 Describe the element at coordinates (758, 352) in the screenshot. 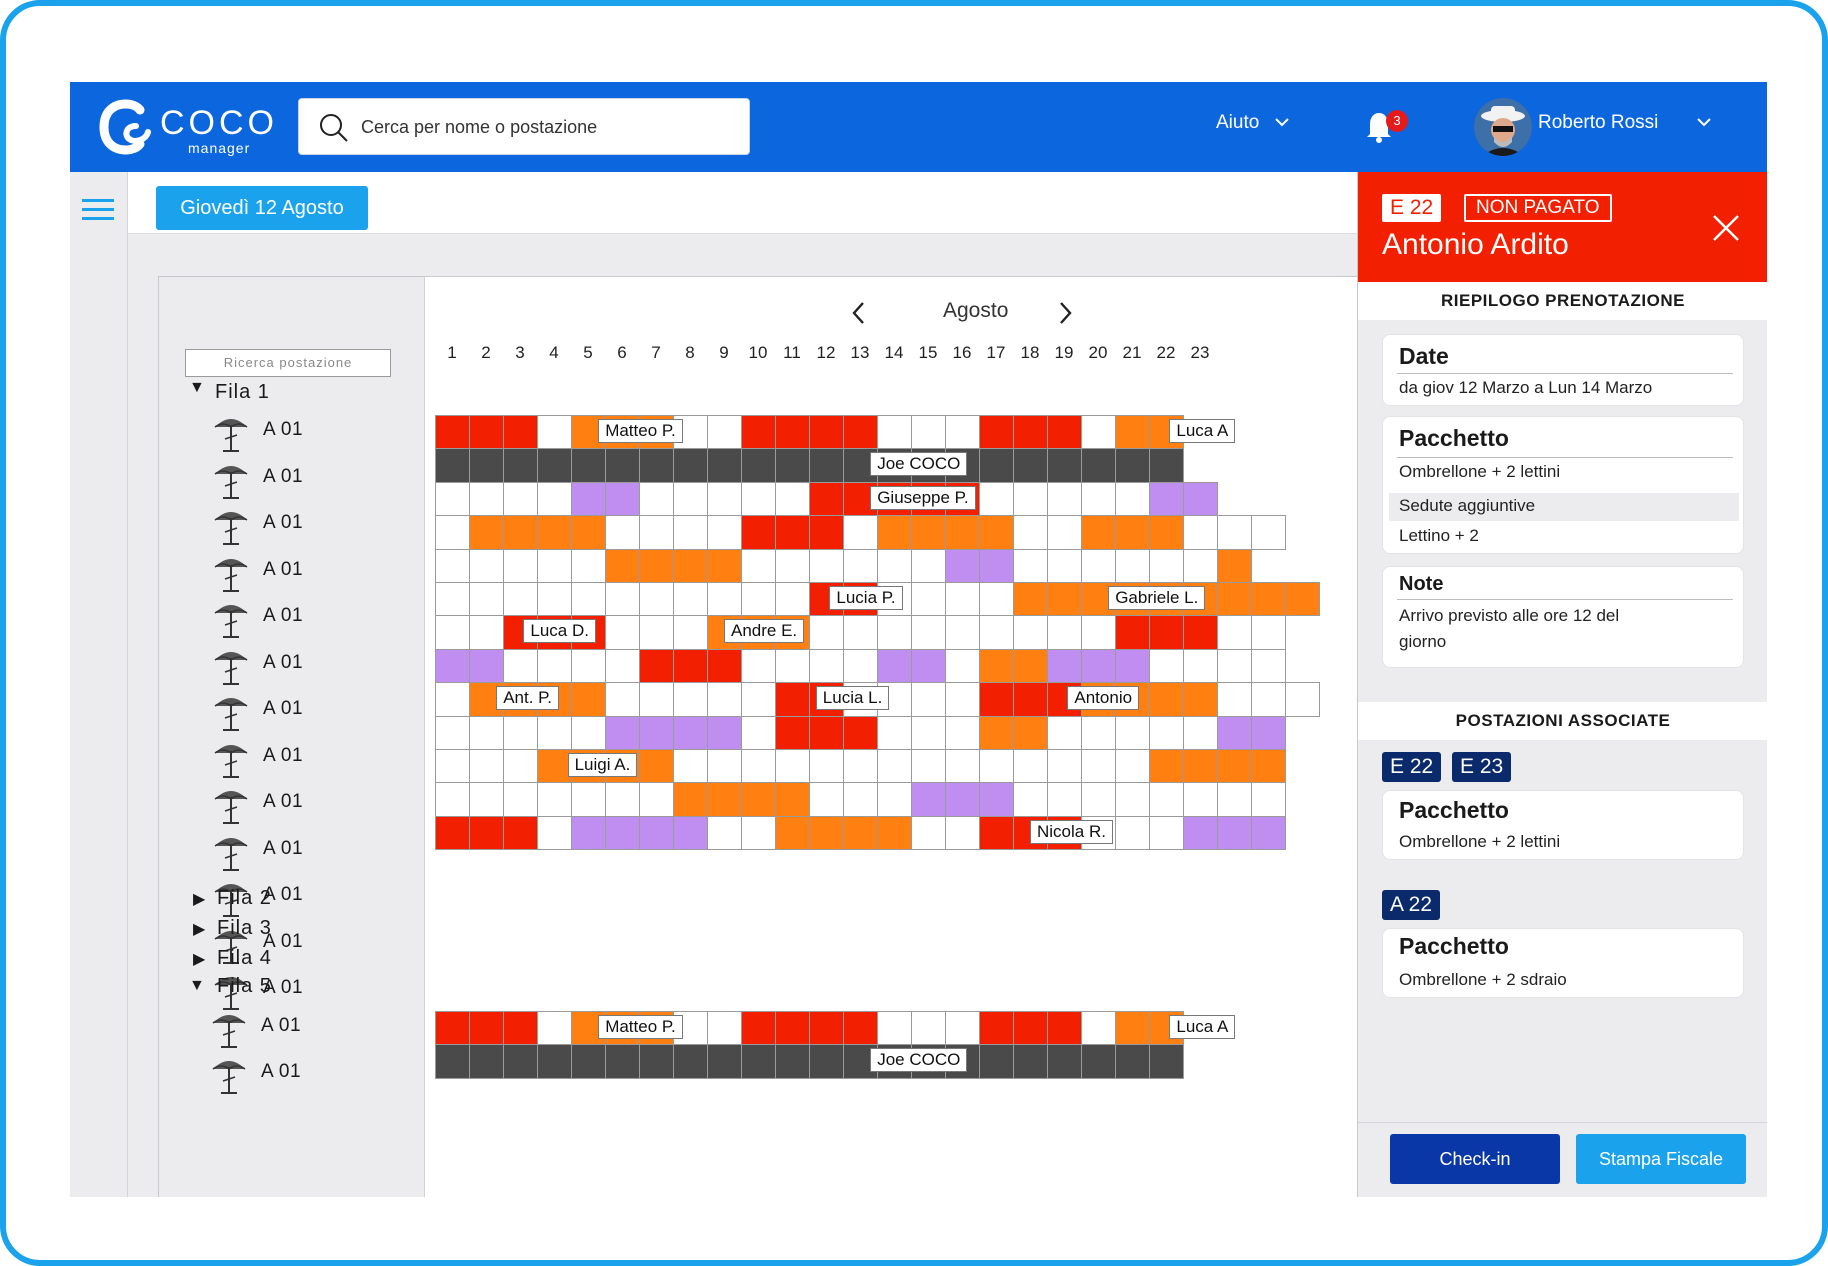

I see `day-number: 10` at that location.